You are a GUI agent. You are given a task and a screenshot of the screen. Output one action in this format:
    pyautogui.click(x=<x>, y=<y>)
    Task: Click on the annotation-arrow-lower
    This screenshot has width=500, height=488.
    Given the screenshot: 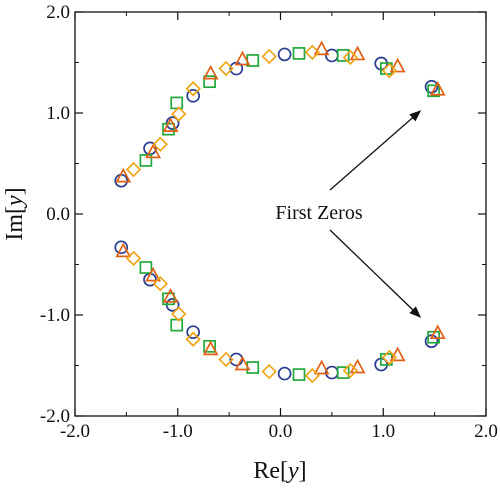 What is the action you would take?
    pyautogui.click(x=375, y=273)
    